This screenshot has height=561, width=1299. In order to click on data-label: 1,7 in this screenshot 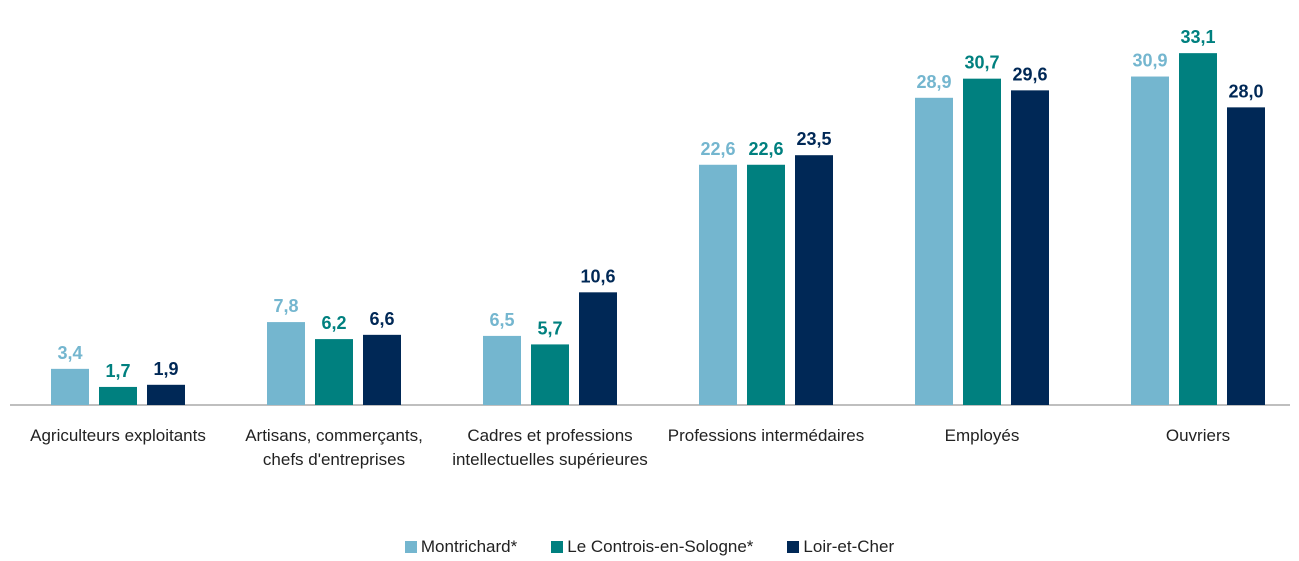, I will do `click(117, 371)`.